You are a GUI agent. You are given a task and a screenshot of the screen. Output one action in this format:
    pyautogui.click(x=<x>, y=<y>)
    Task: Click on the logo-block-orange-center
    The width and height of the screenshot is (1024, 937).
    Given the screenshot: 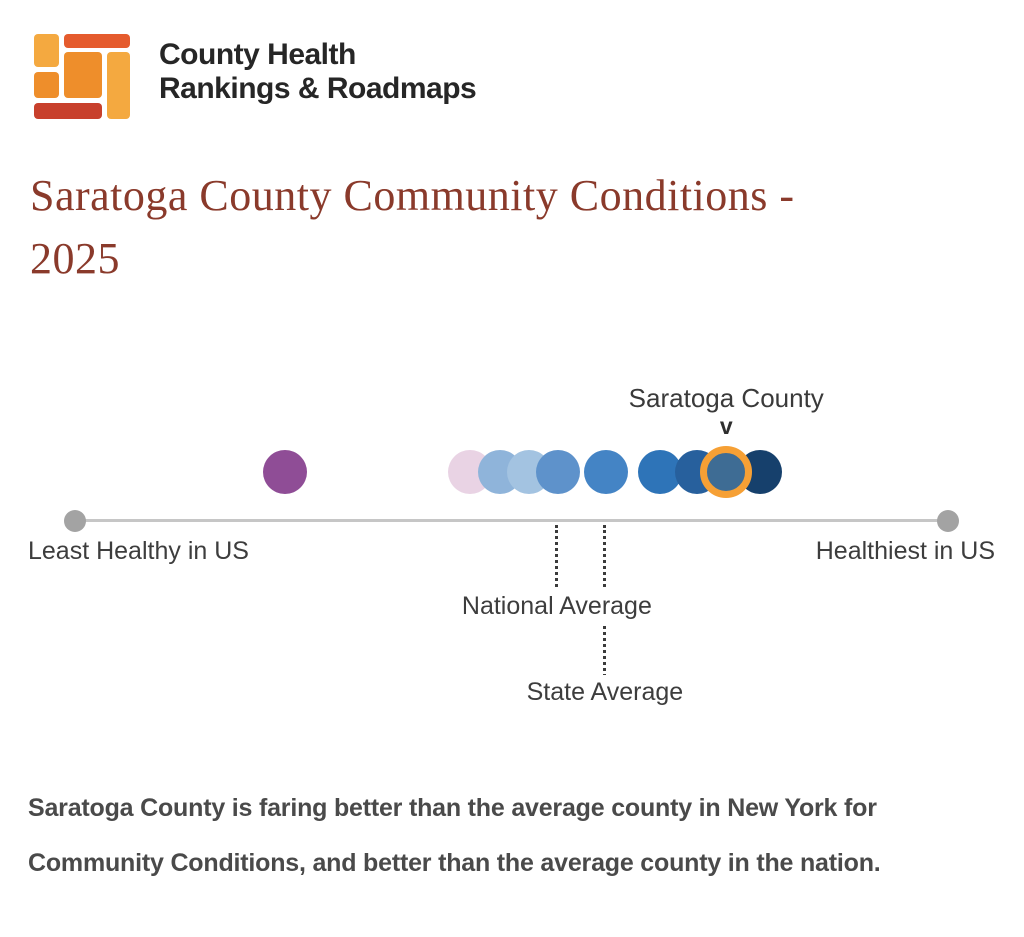 What is the action you would take?
    pyautogui.click(x=83, y=75)
    